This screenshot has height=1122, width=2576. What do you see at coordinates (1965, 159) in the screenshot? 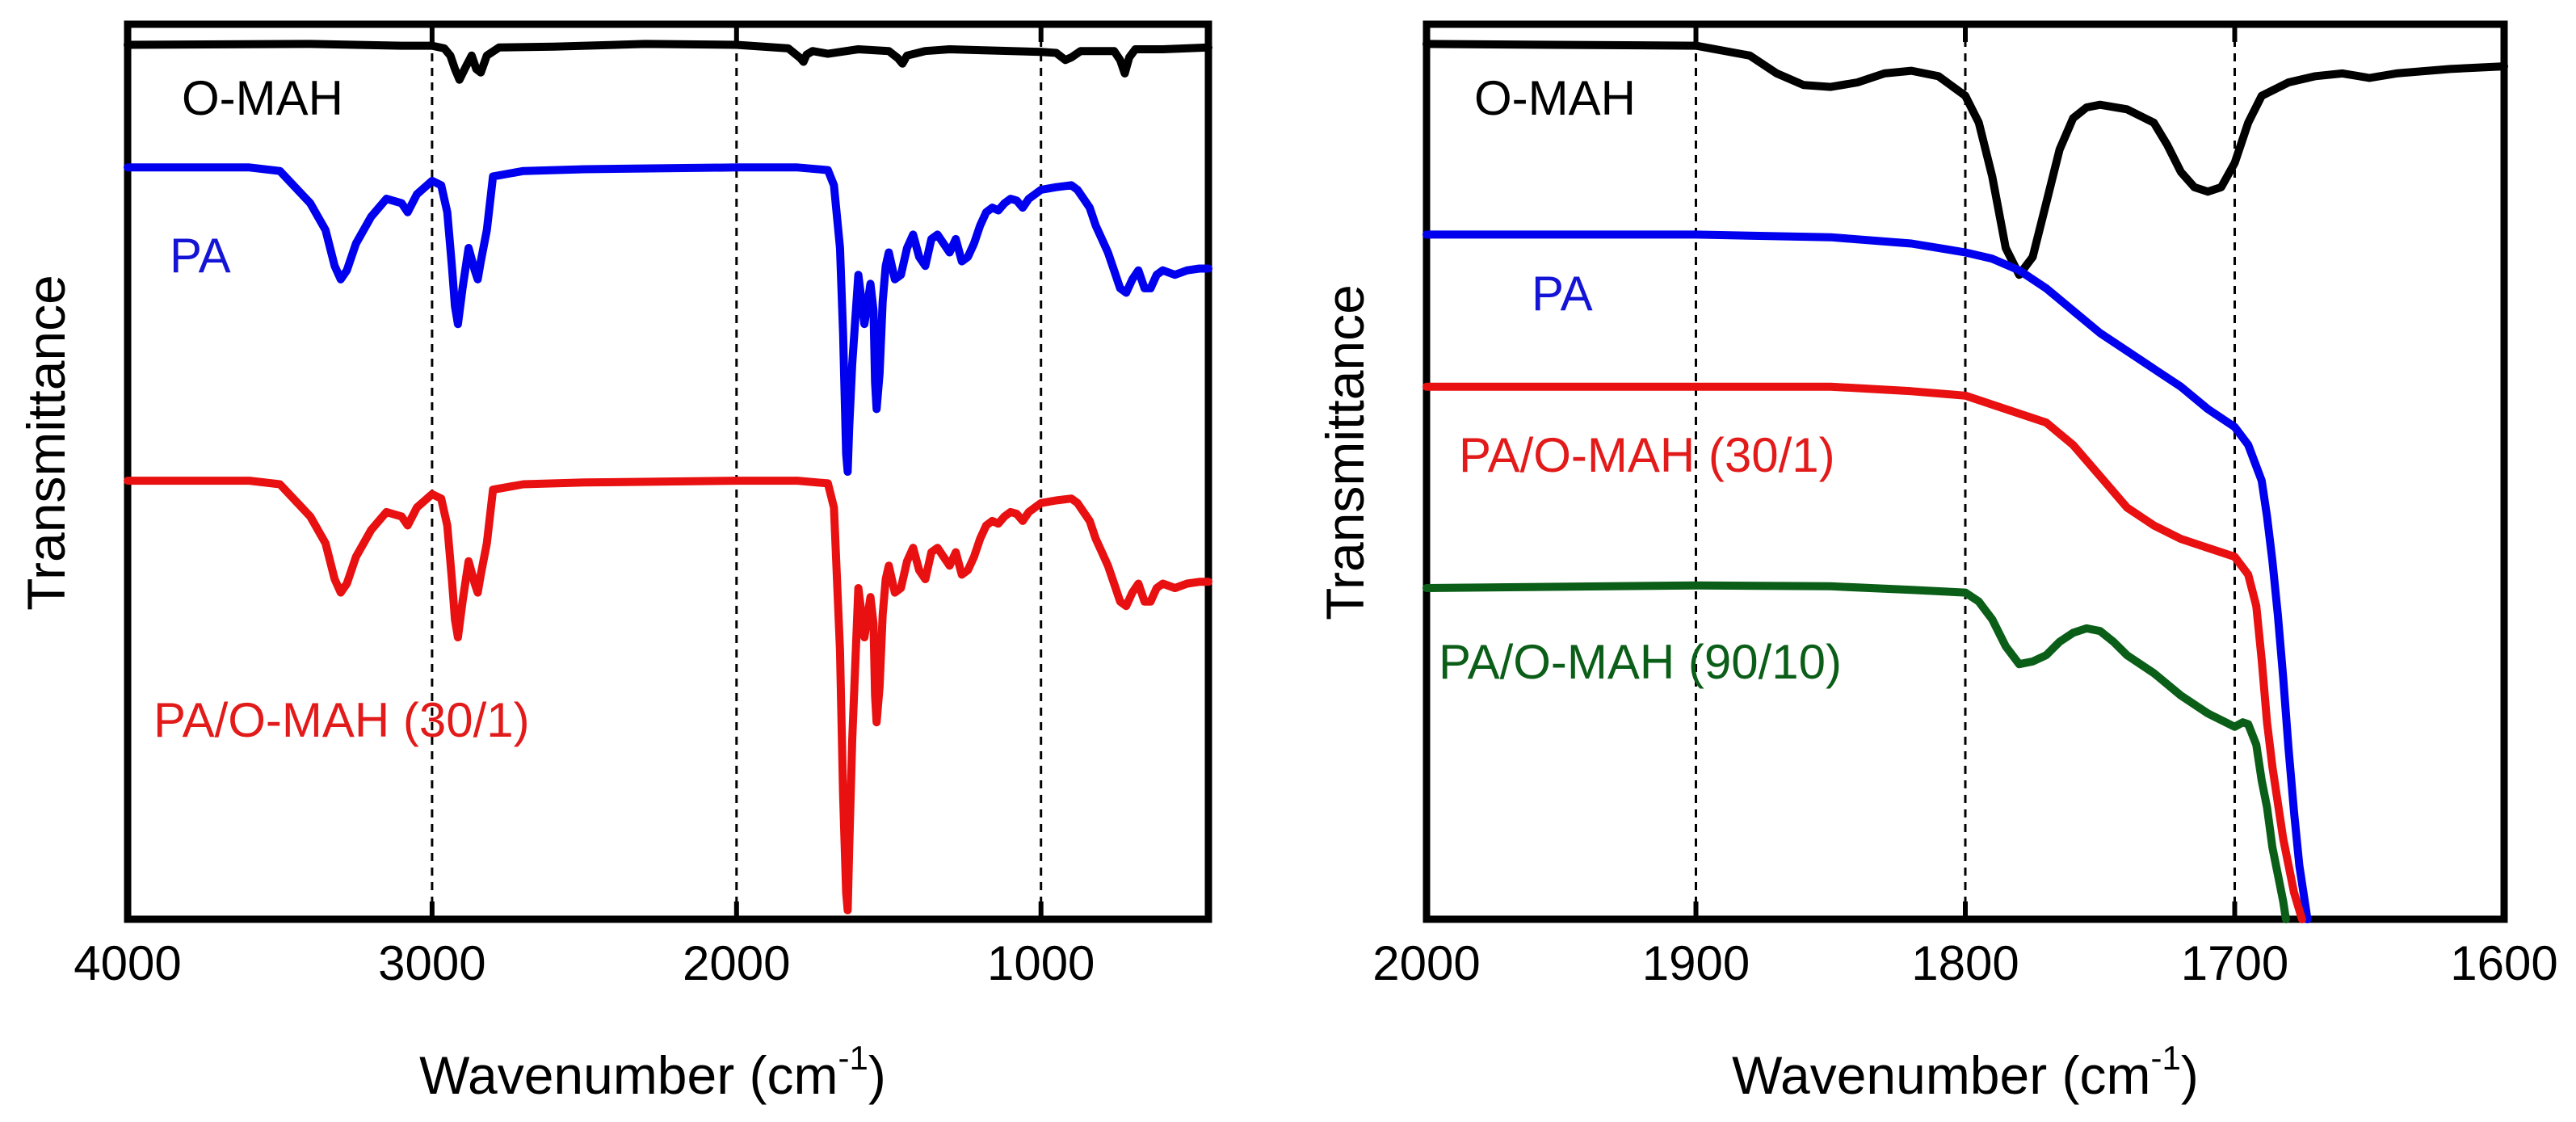
I see `right-series-o-mah` at bounding box center [1965, 159].